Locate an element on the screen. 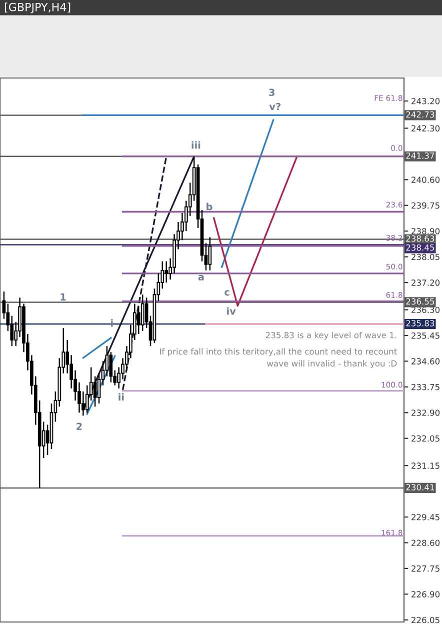  ref-line-label: 236.55 is located at coordinates (420, 301).